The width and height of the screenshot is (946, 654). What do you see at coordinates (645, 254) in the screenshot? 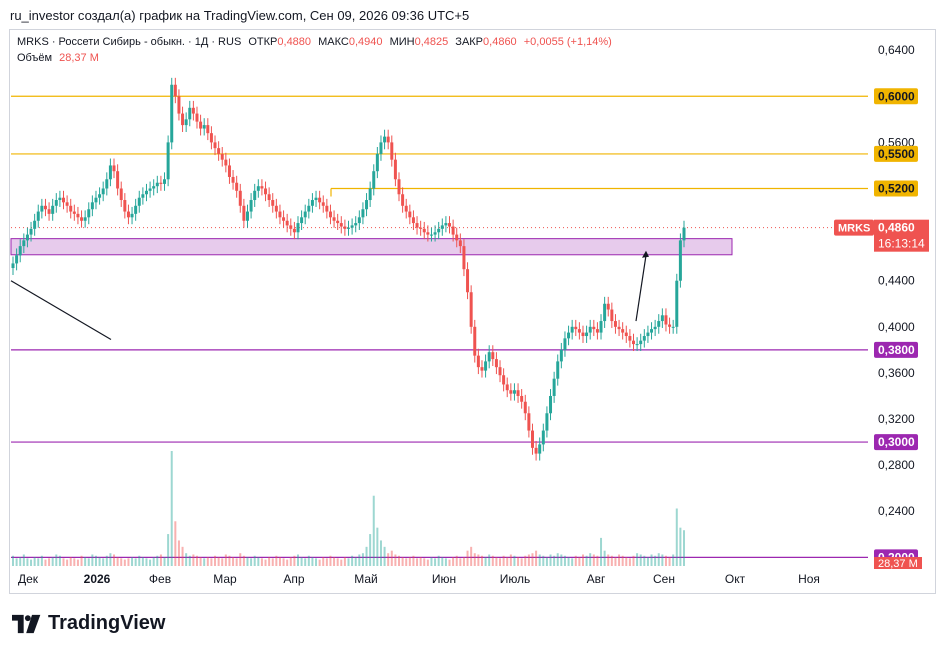
I see `arrow-head` at bounding box center [645, 254].